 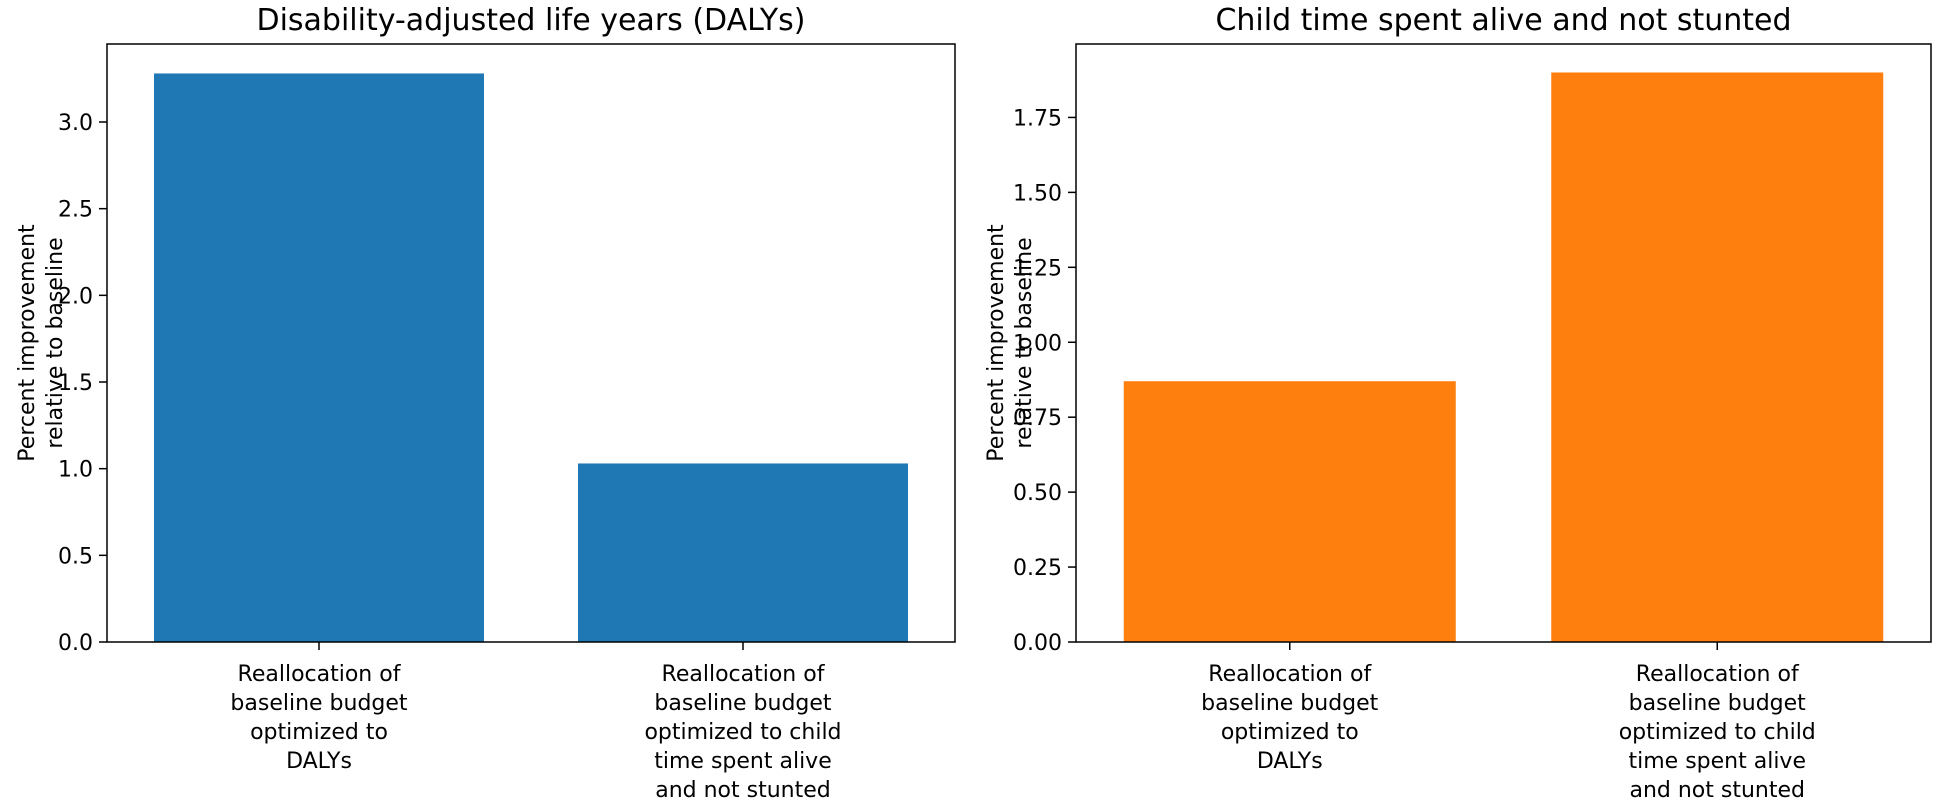 What do you see at coordinates (75, 123) in the screenshot?
I see `y-tick-label: 3.0` at bounding box center [75, 123].